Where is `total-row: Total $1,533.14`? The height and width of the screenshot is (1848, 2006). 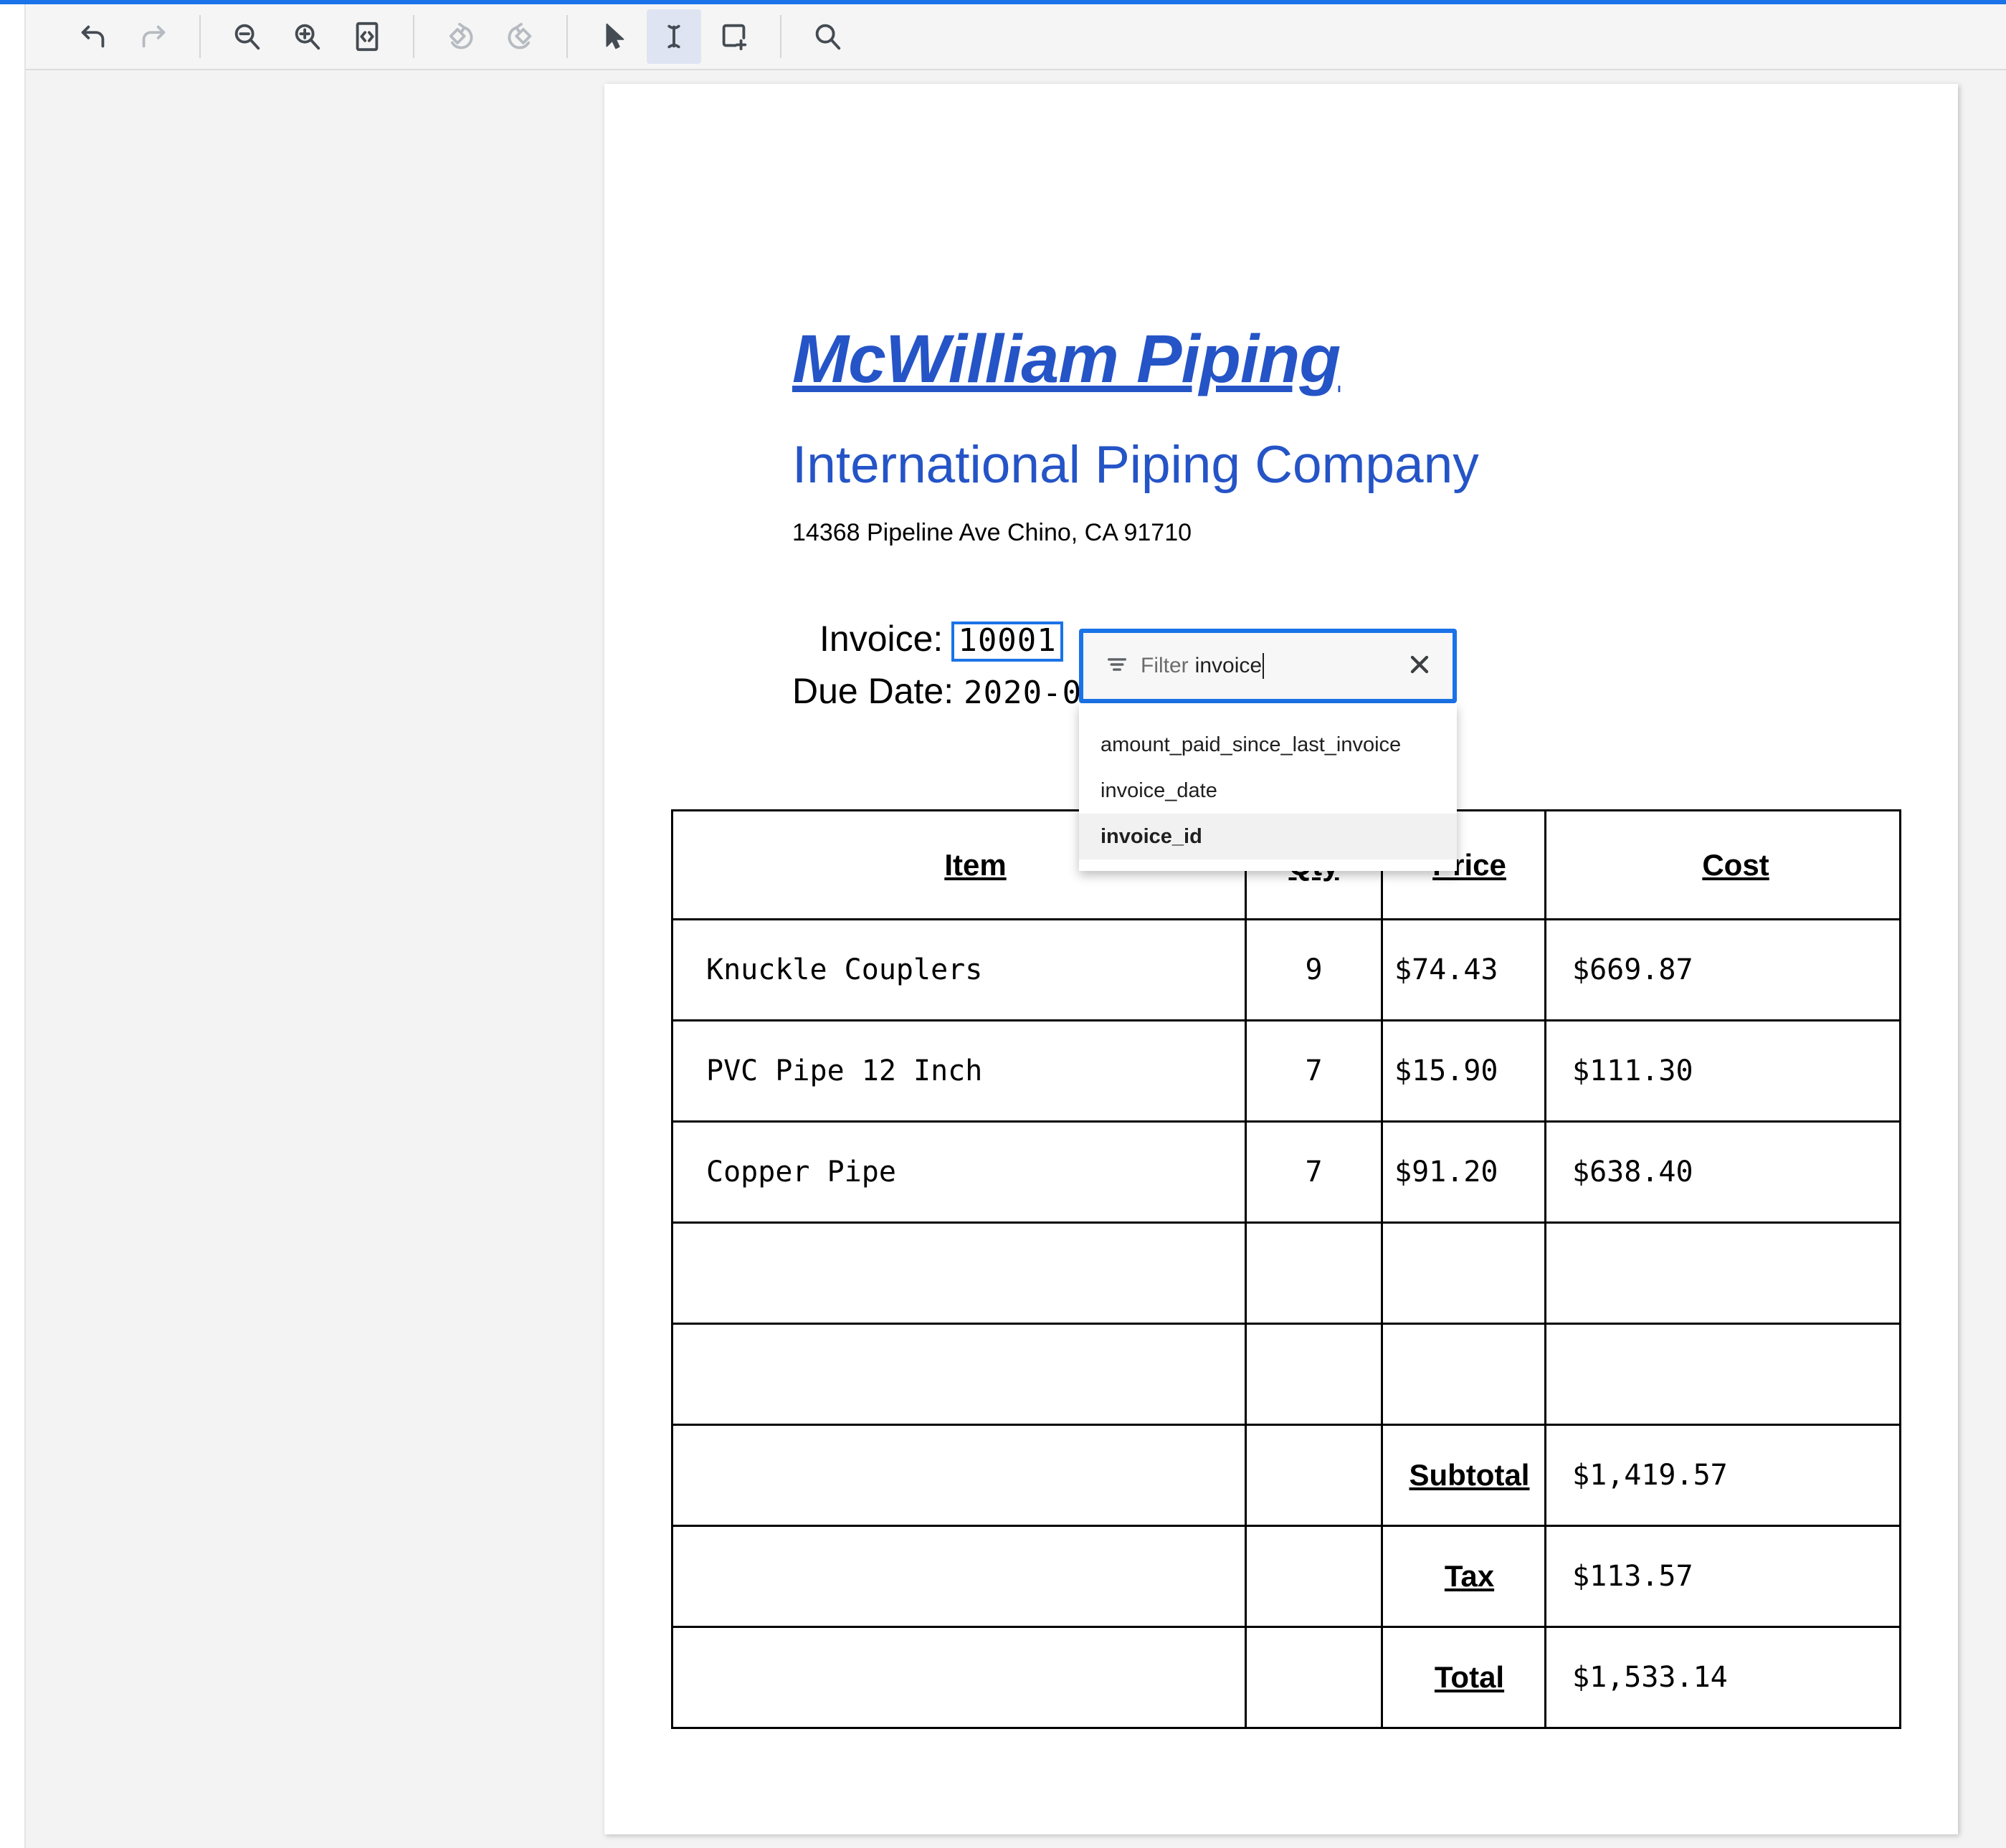
total-row: Total $1,533.14 is located at coordinates (1286, 1678).